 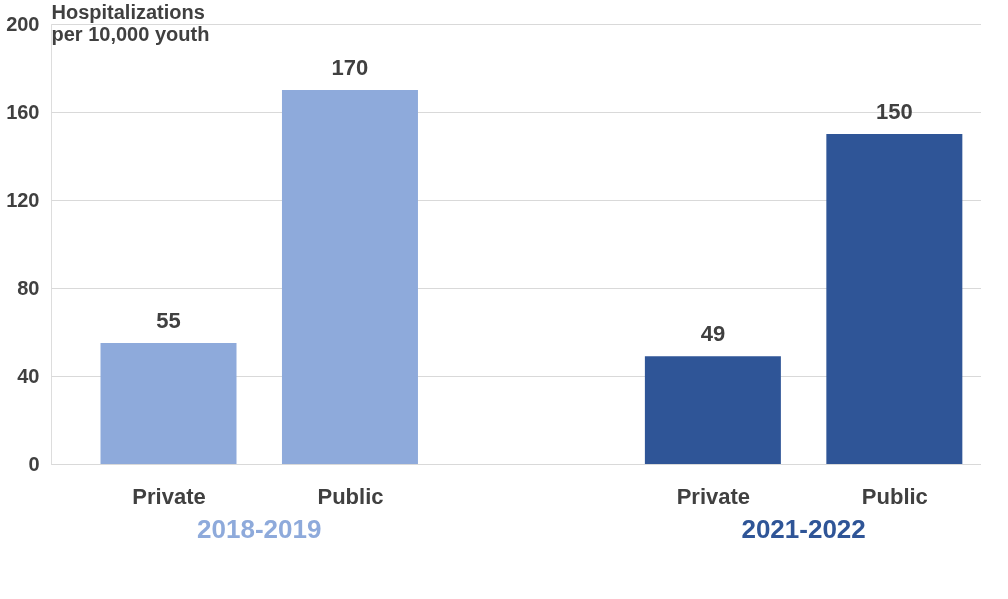 I want to click on y-tick-label: 160, so click(x=23, y=111).